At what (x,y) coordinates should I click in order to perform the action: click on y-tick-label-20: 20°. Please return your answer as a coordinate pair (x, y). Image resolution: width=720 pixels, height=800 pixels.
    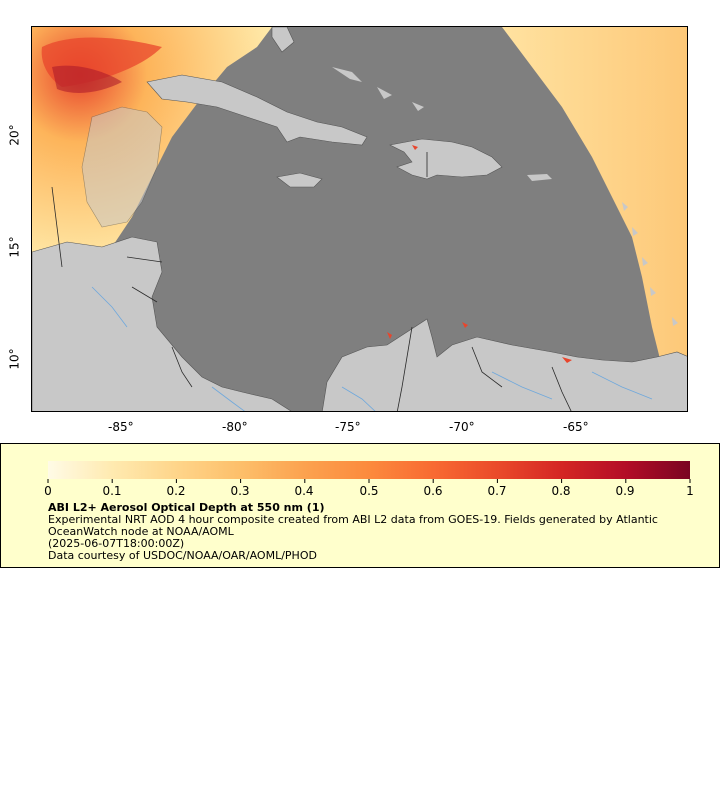
    Looking at the image, I should click on (14, 135).